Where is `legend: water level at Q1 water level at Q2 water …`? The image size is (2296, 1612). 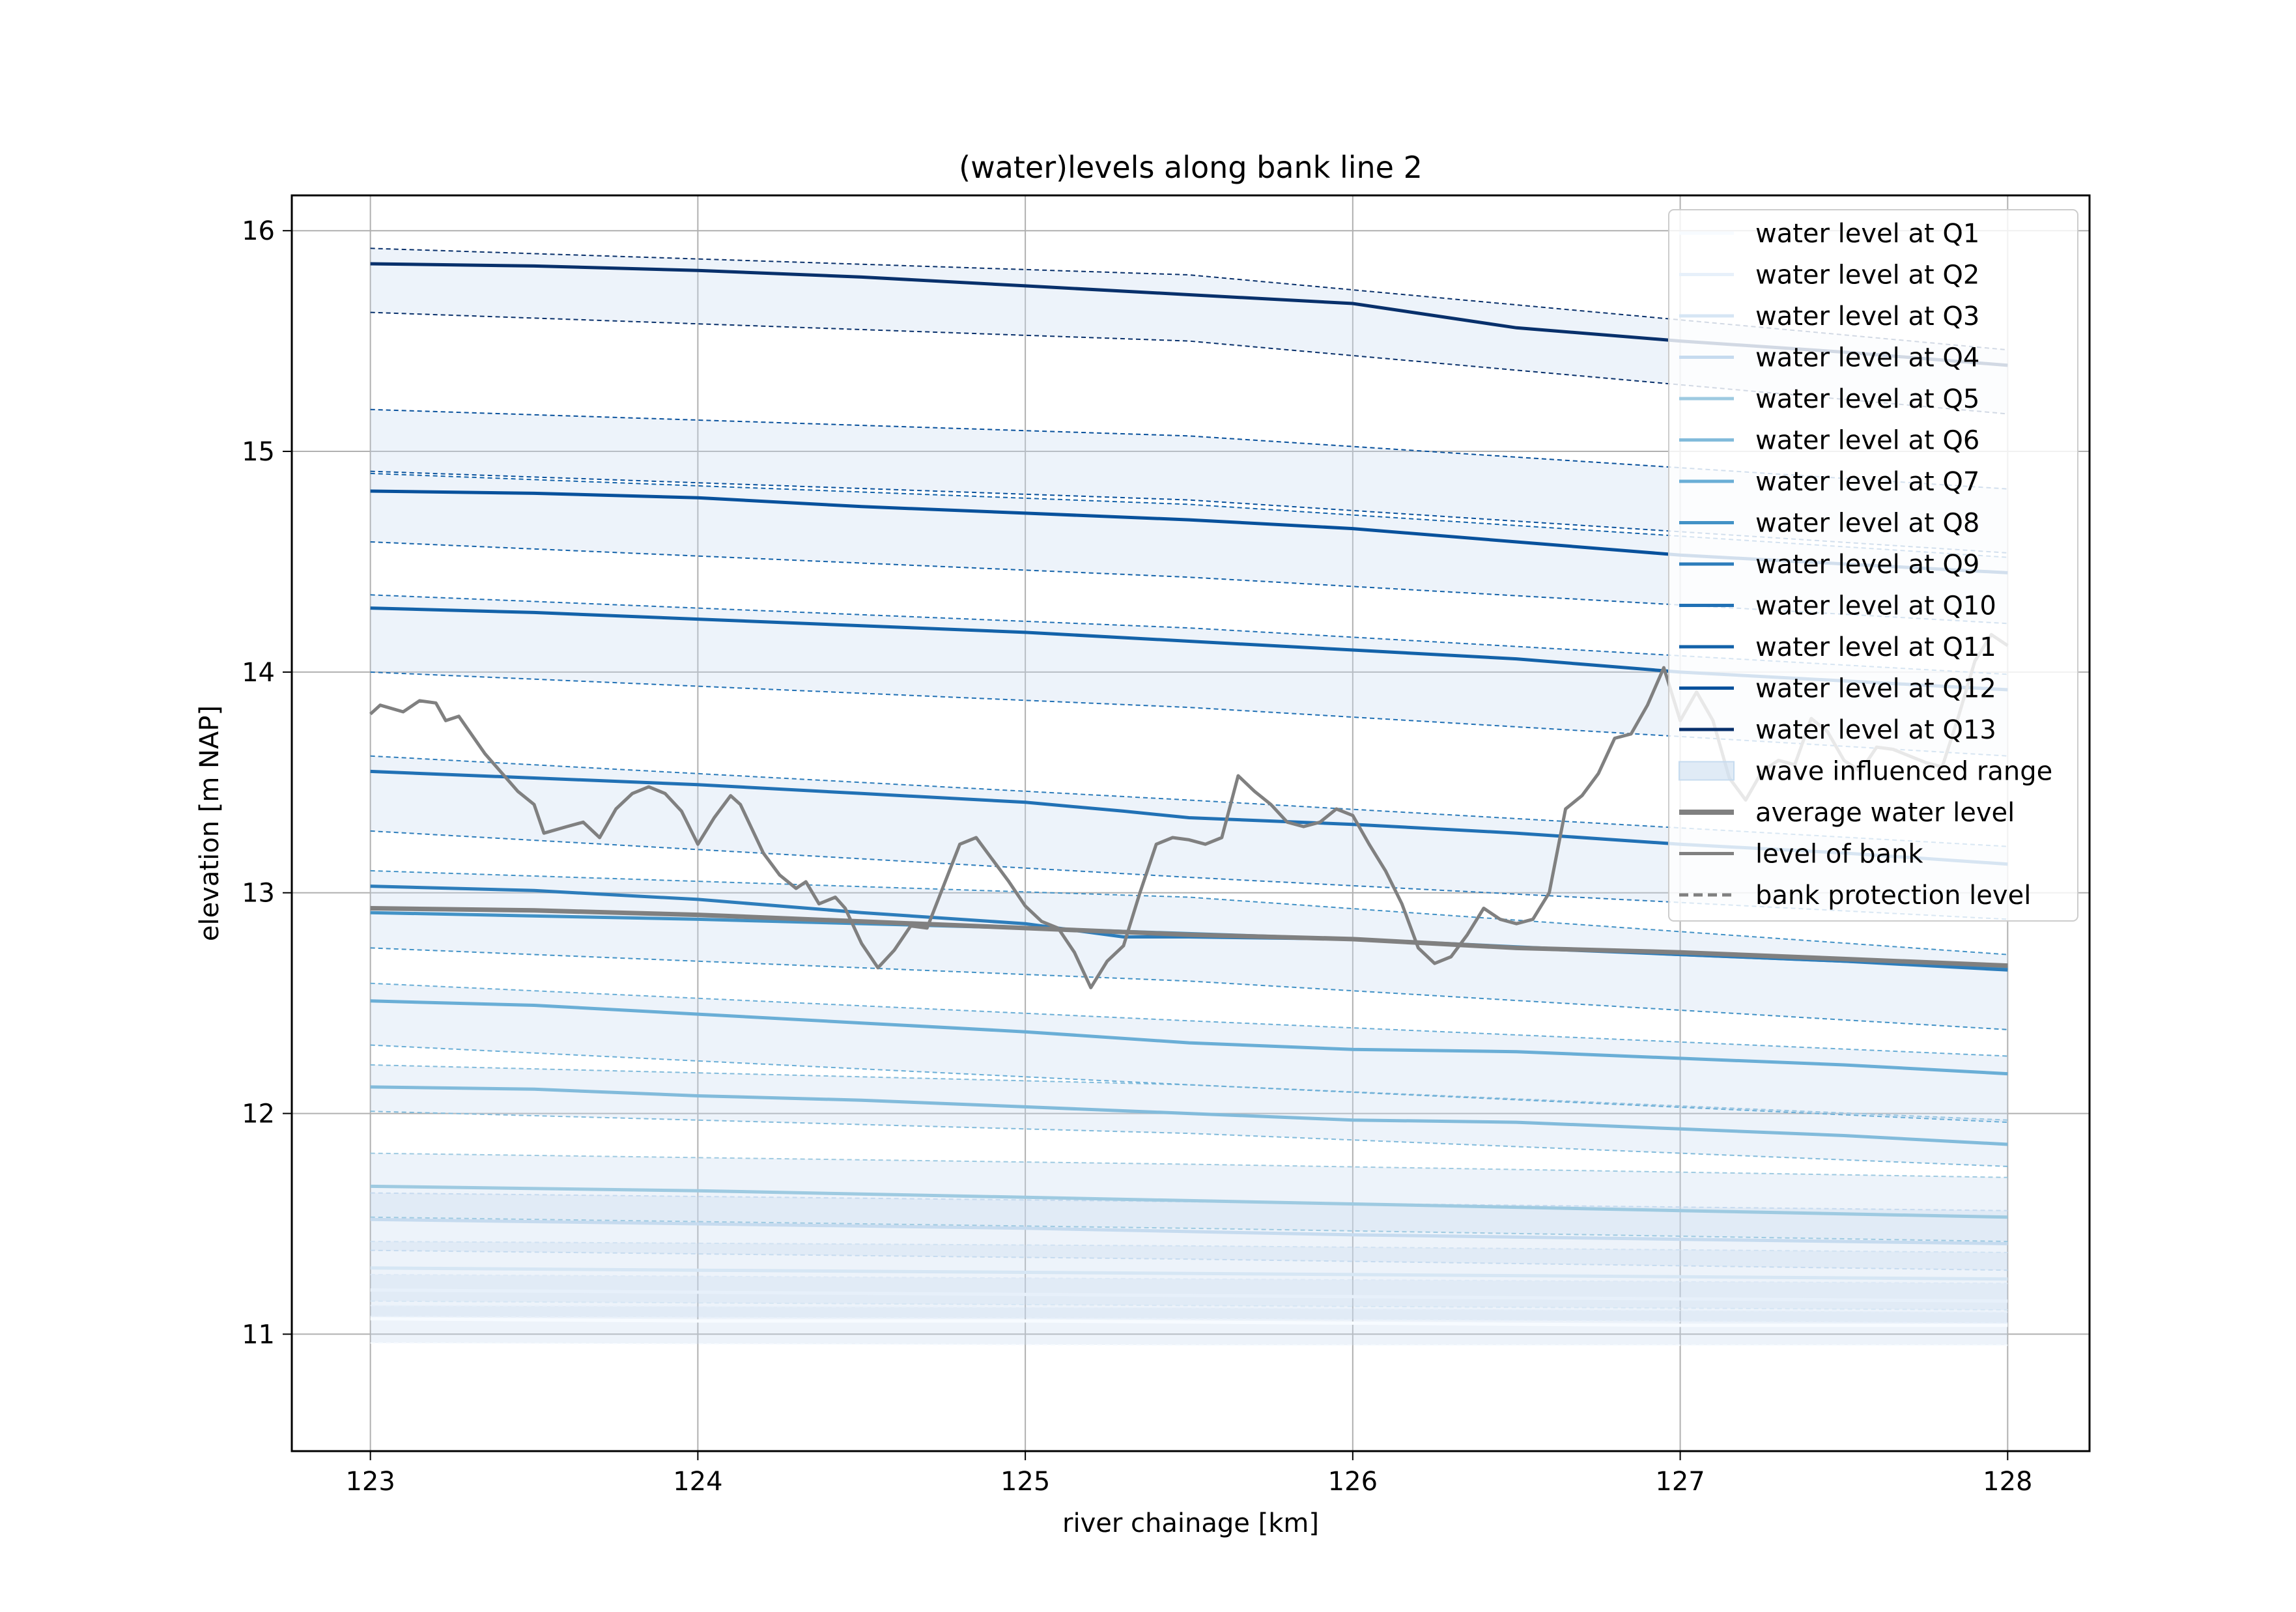
legend: water level at Q1 water level at Q2 water … is located at coordinates (1873, 565).